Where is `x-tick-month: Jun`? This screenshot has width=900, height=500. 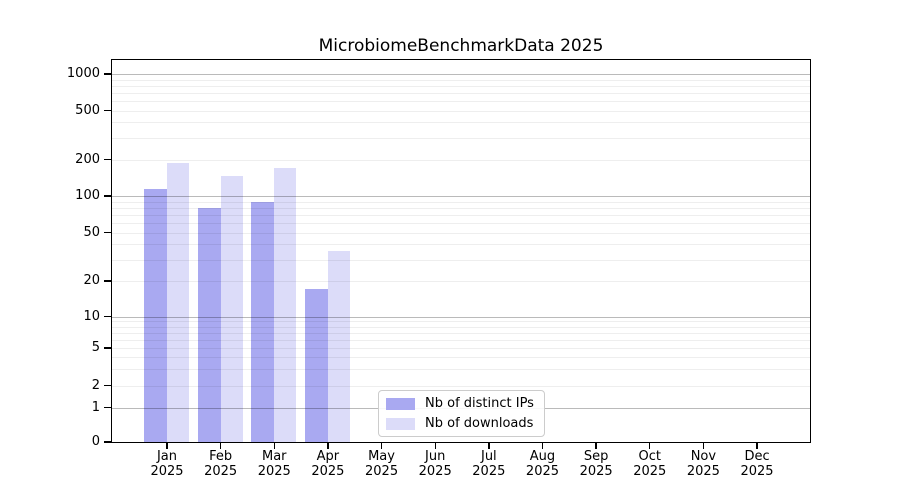
x-tick-month: Jun is located at coordinates (435, 456).